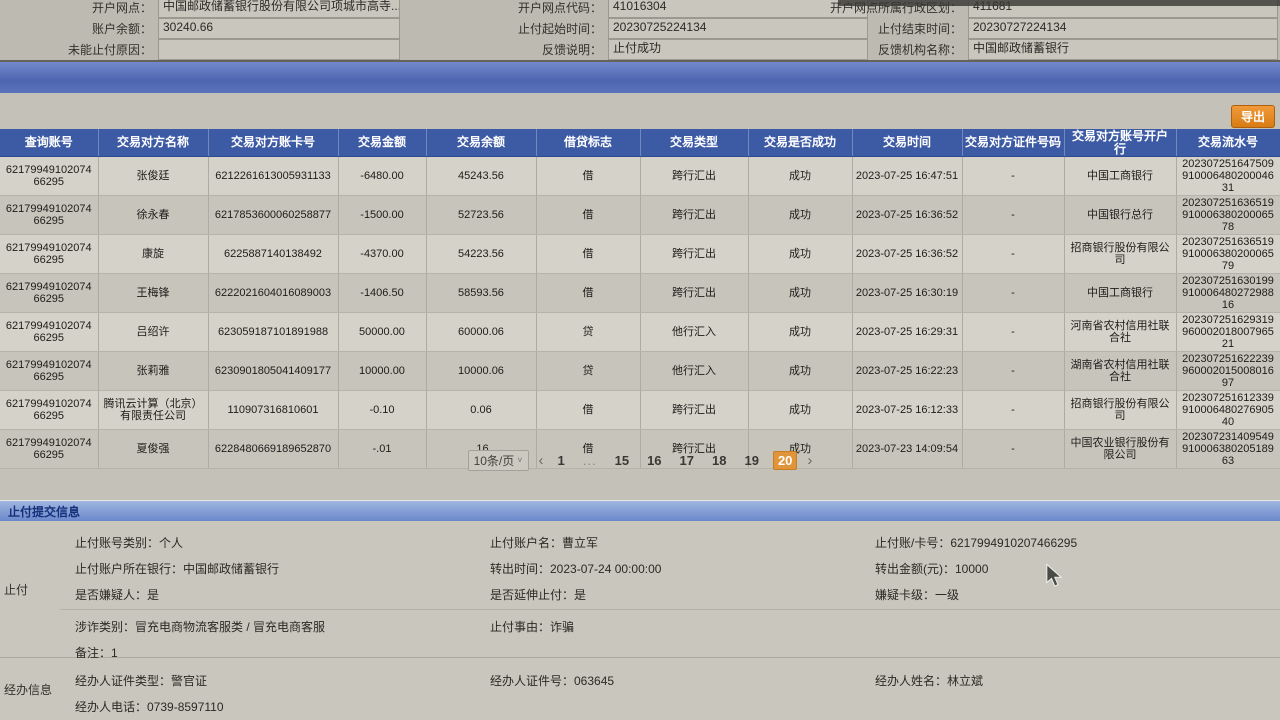  I want to click on column-header: 交易流水号, so click(1228, 143).